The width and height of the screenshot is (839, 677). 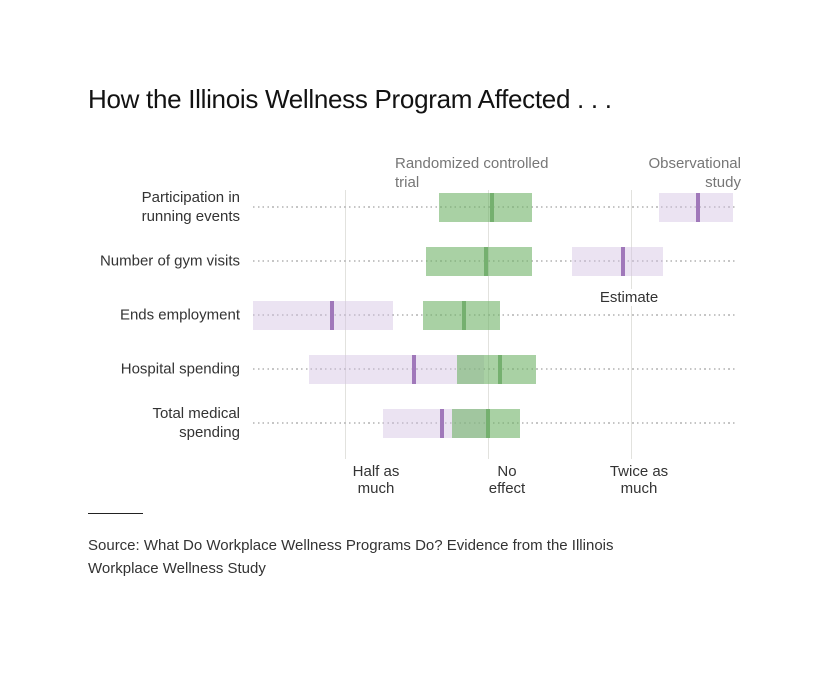 What do you see at coordinates (179, 315) in the screenshot?
I see `row-label: Ends employment` at bounding box center [179, 315].